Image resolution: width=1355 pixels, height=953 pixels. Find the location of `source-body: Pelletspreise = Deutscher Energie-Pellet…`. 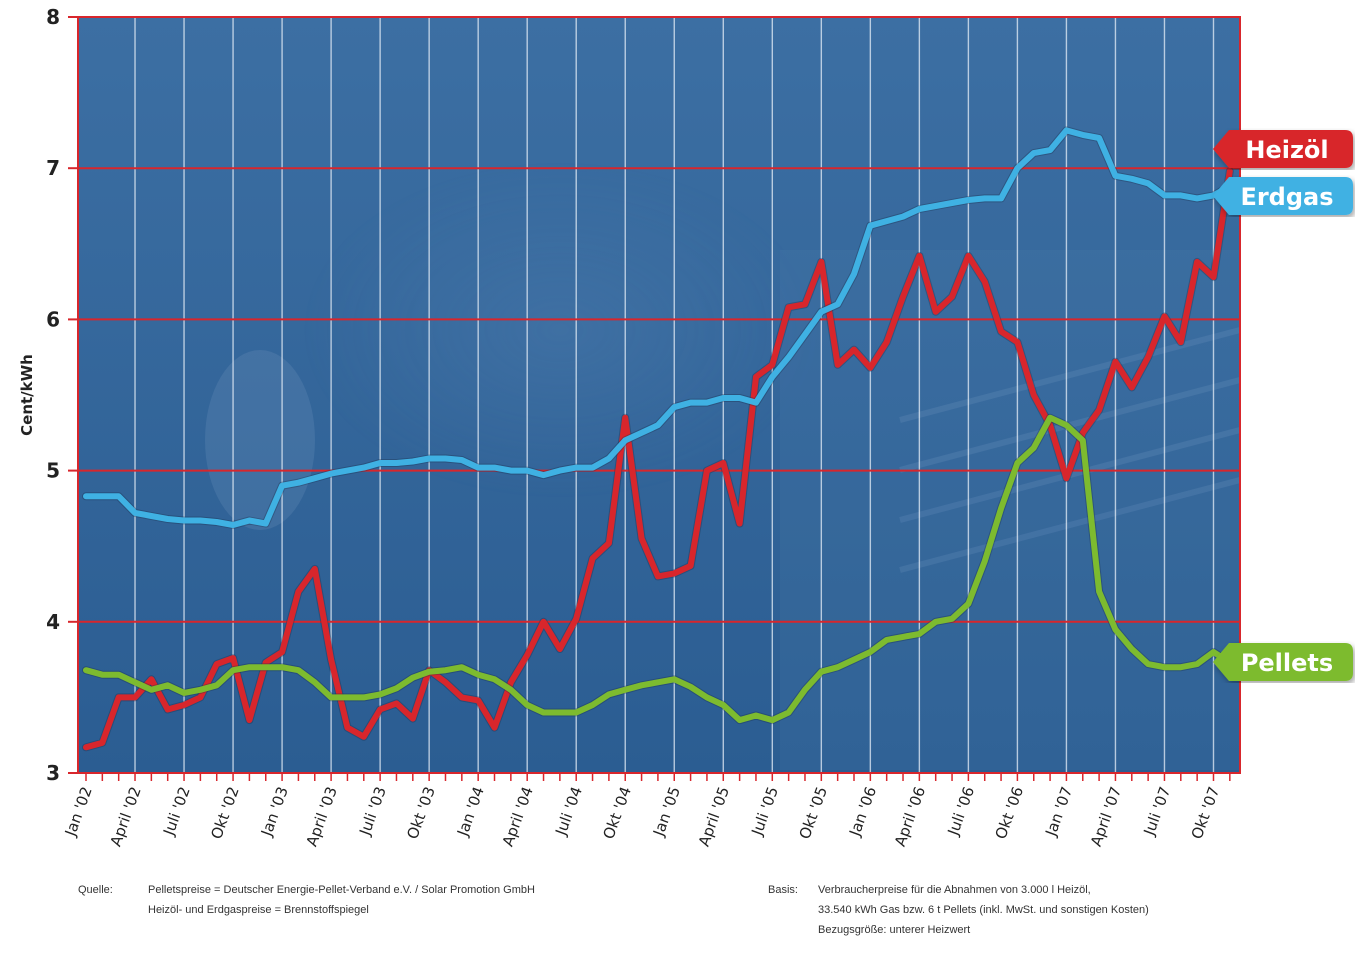

source-body: Pelletspreise = Deutscher Energie-Pellet… is located at coordinates (428, 900).